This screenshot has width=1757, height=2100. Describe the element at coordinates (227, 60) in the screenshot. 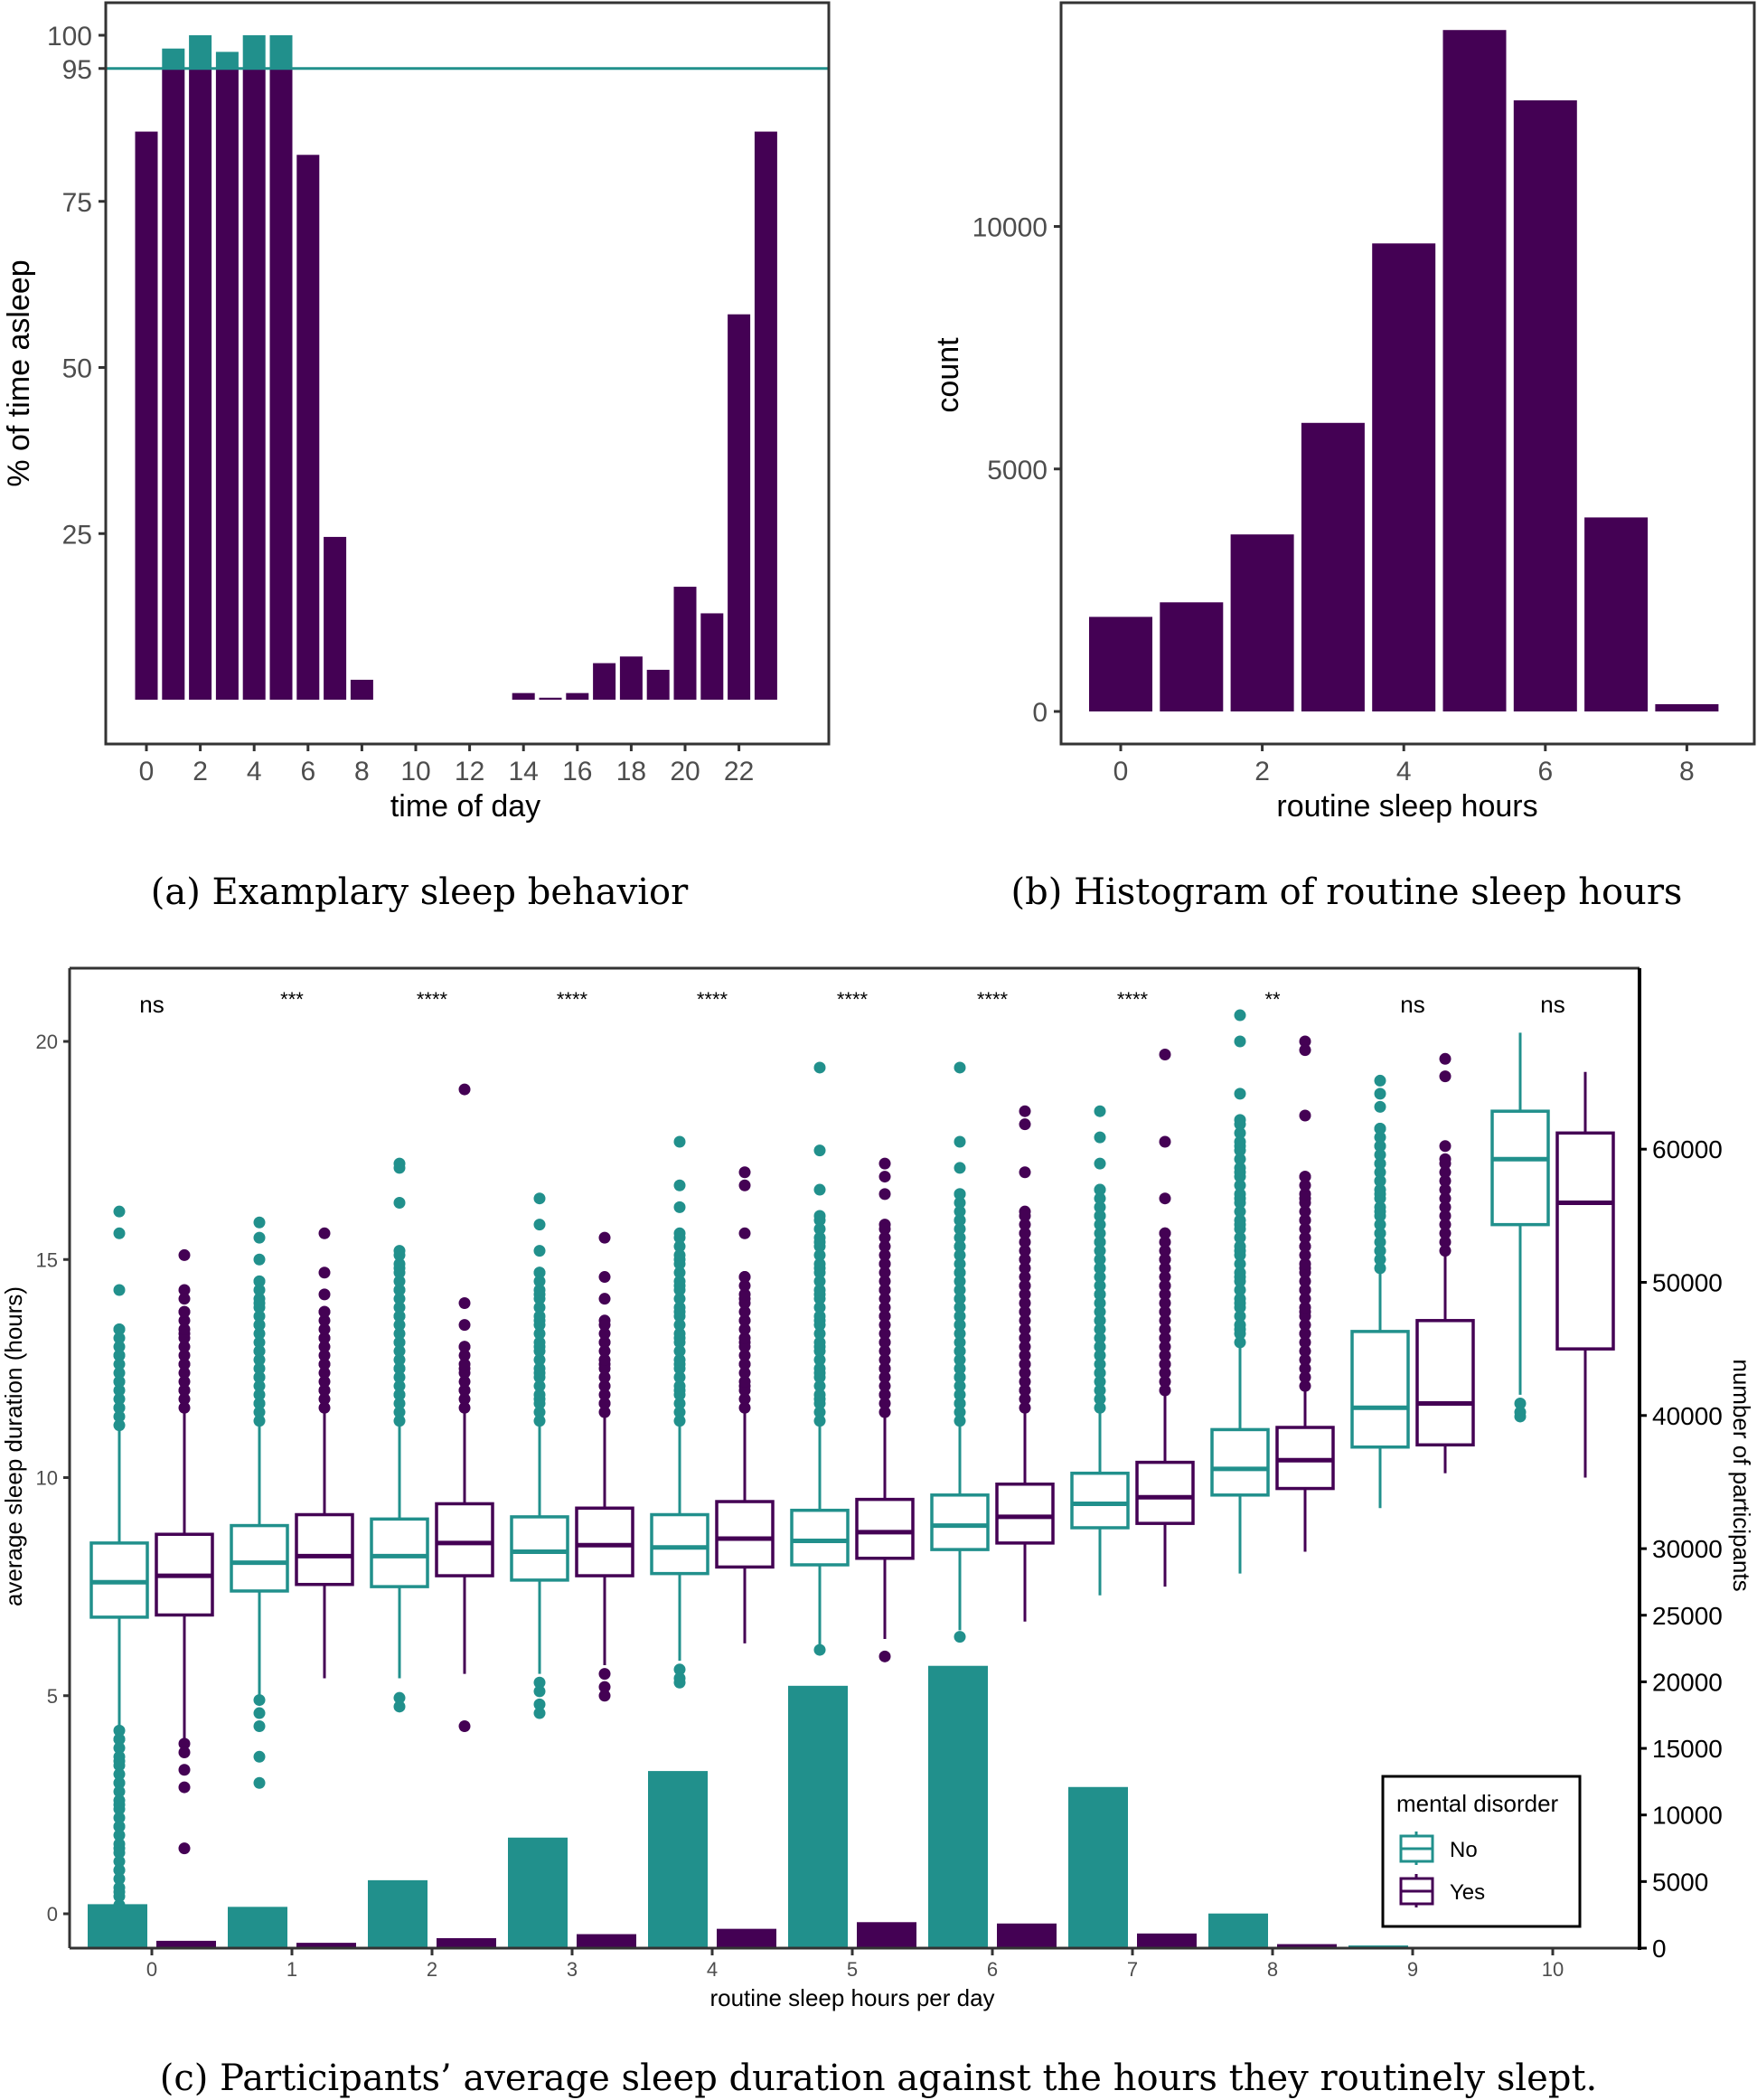

I see `bar-hour-3-above-threshold` at that location.